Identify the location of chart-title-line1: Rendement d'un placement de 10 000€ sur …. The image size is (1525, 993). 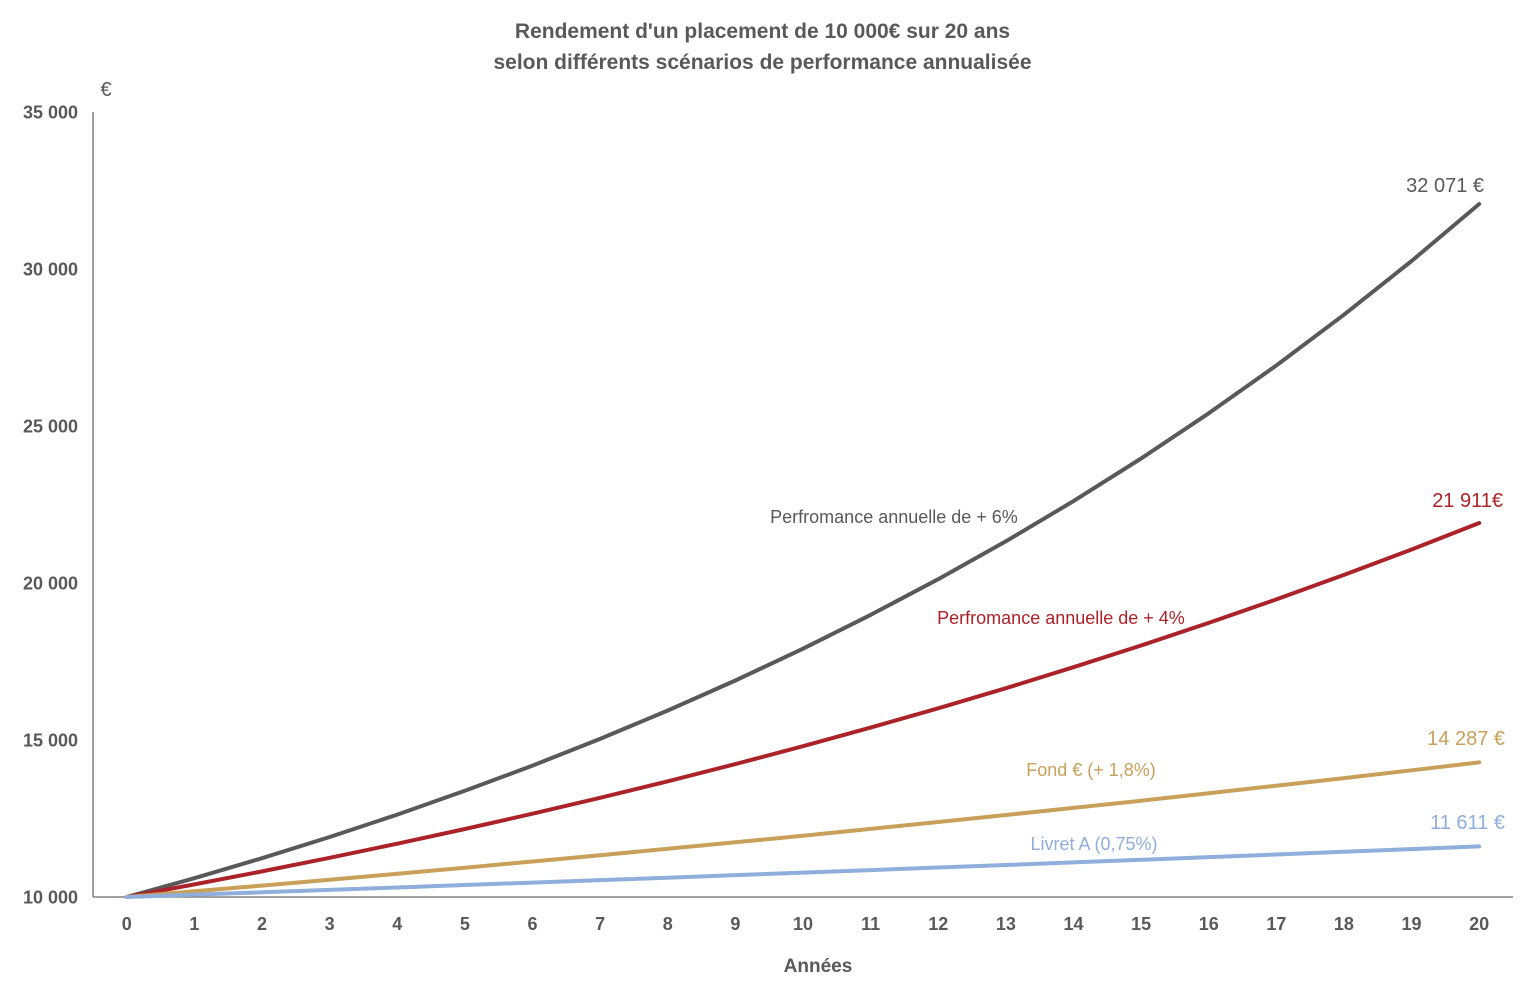
(762, 31).